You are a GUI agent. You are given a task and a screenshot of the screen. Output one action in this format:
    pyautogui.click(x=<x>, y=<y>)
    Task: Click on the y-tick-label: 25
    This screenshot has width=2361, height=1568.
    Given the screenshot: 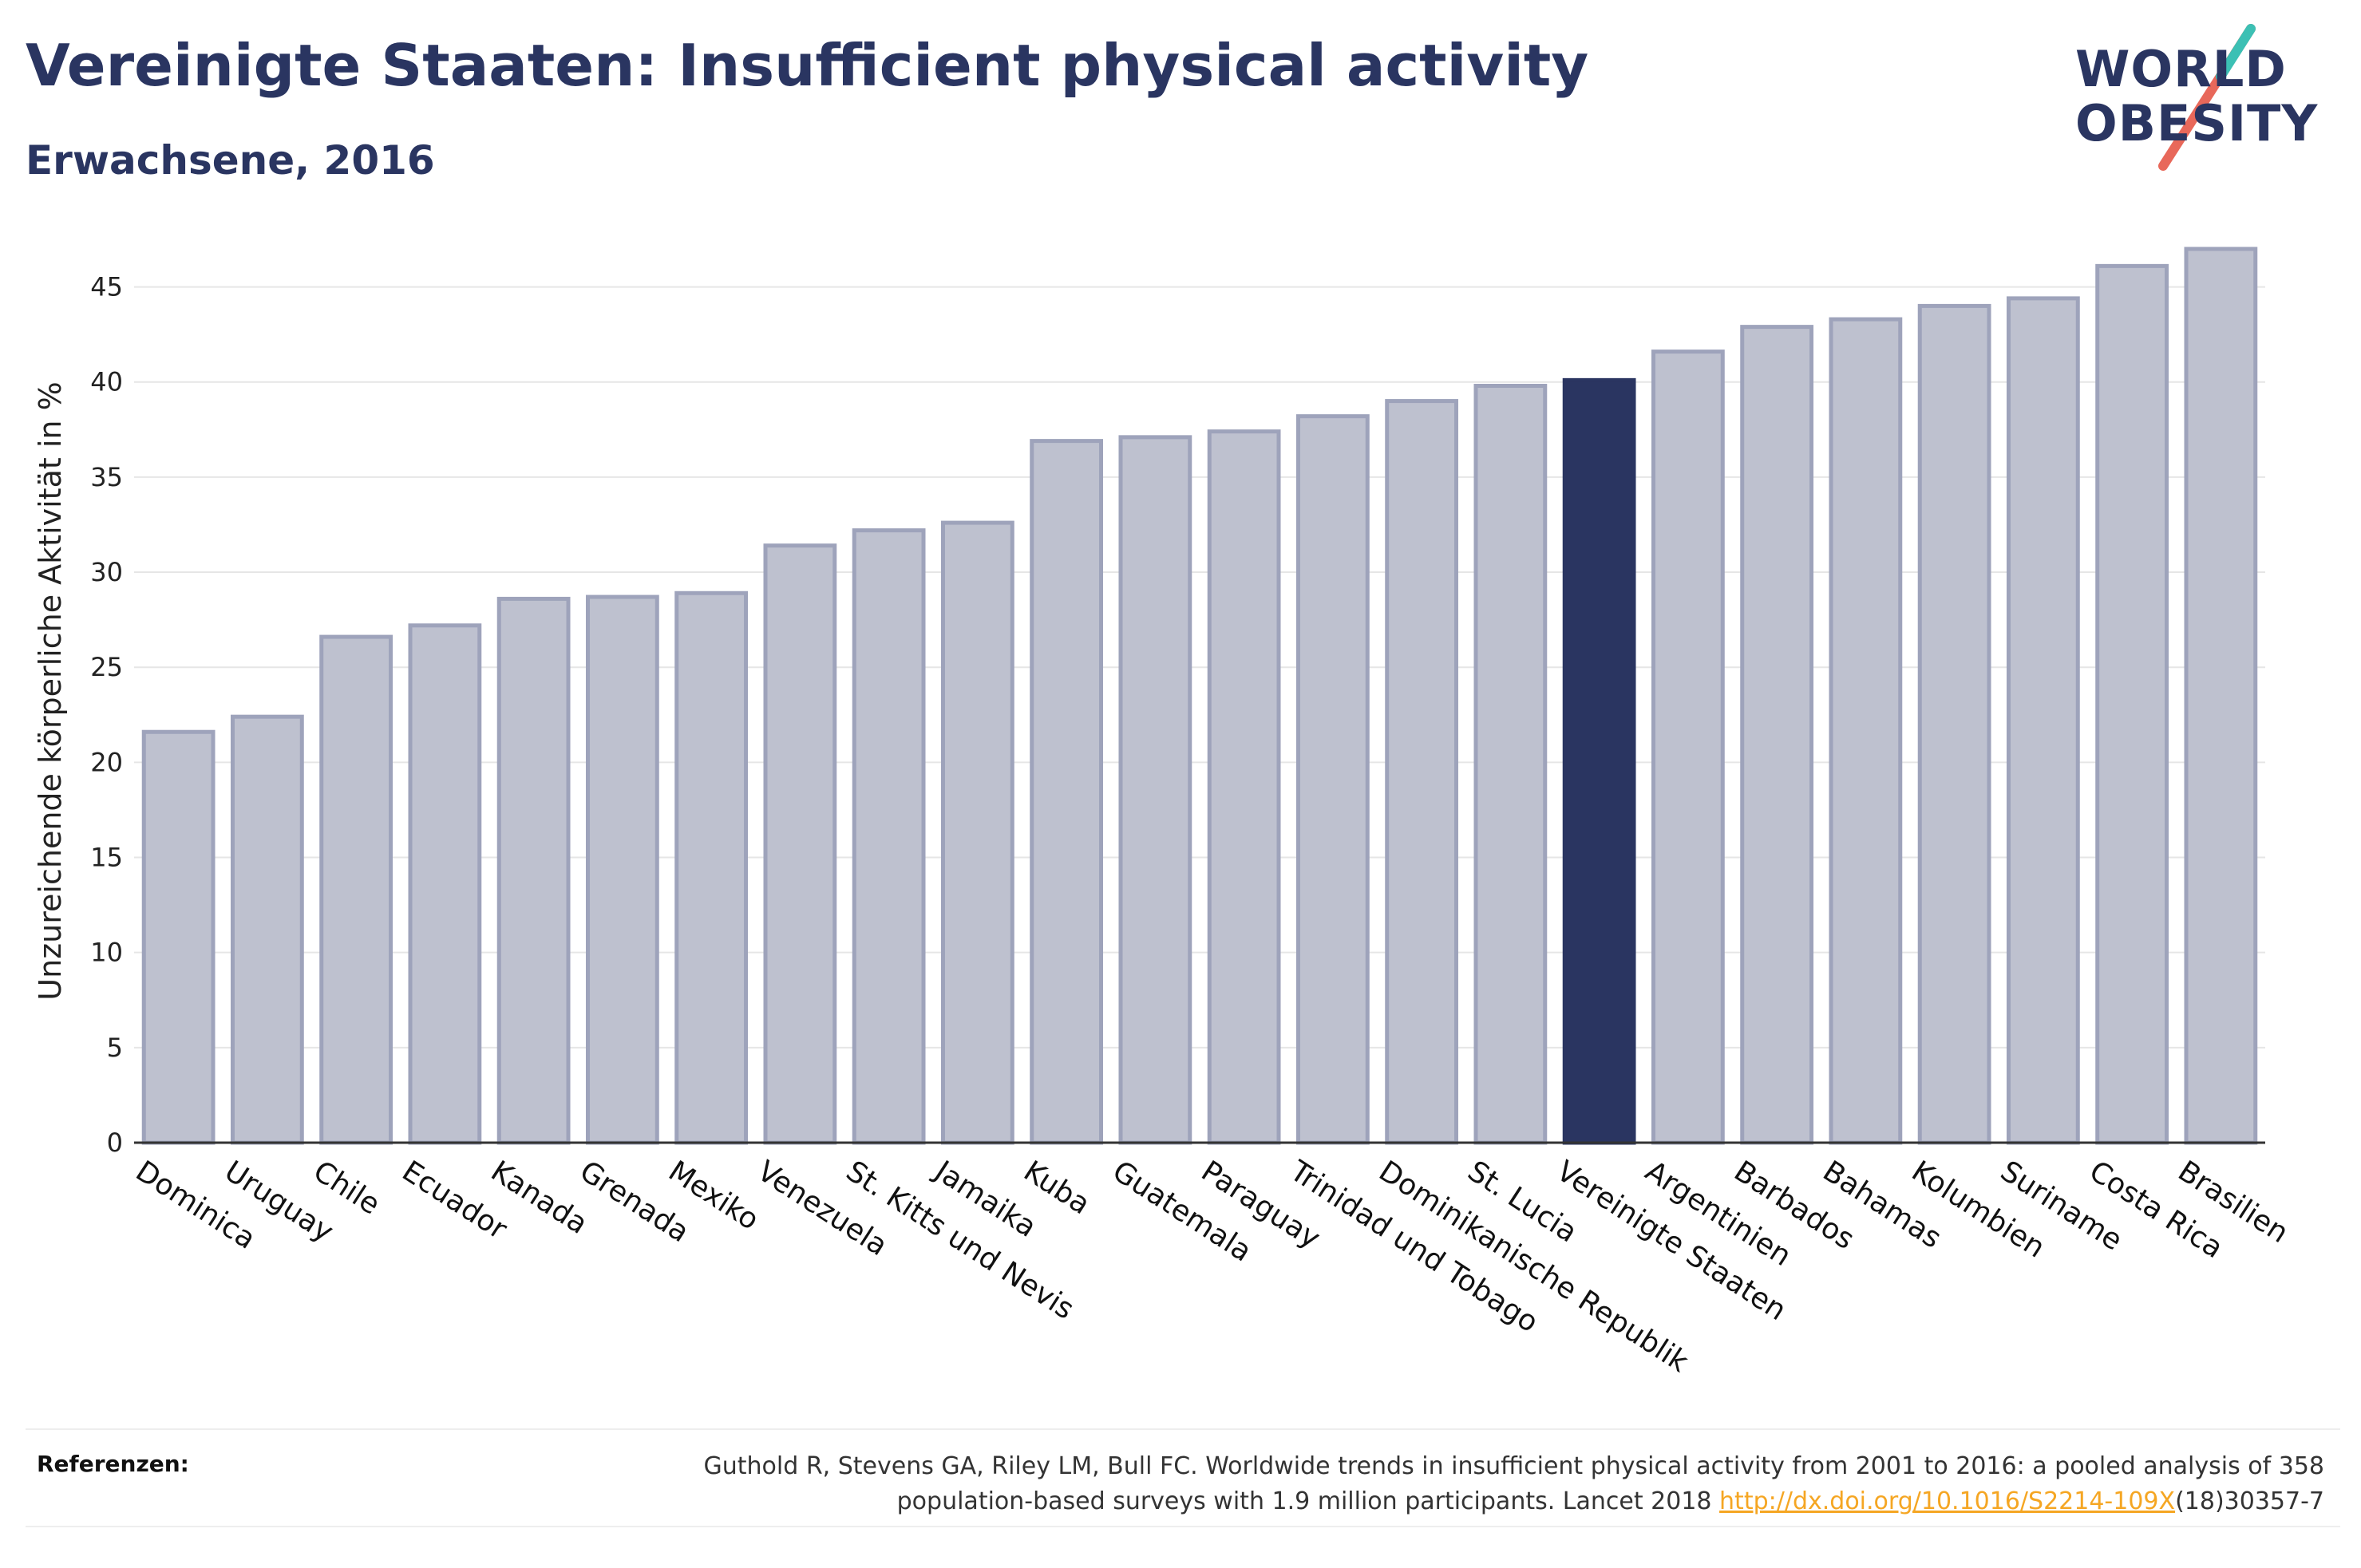 What is the action you would take?
    pyautogui.click(x=106, y=667)
    